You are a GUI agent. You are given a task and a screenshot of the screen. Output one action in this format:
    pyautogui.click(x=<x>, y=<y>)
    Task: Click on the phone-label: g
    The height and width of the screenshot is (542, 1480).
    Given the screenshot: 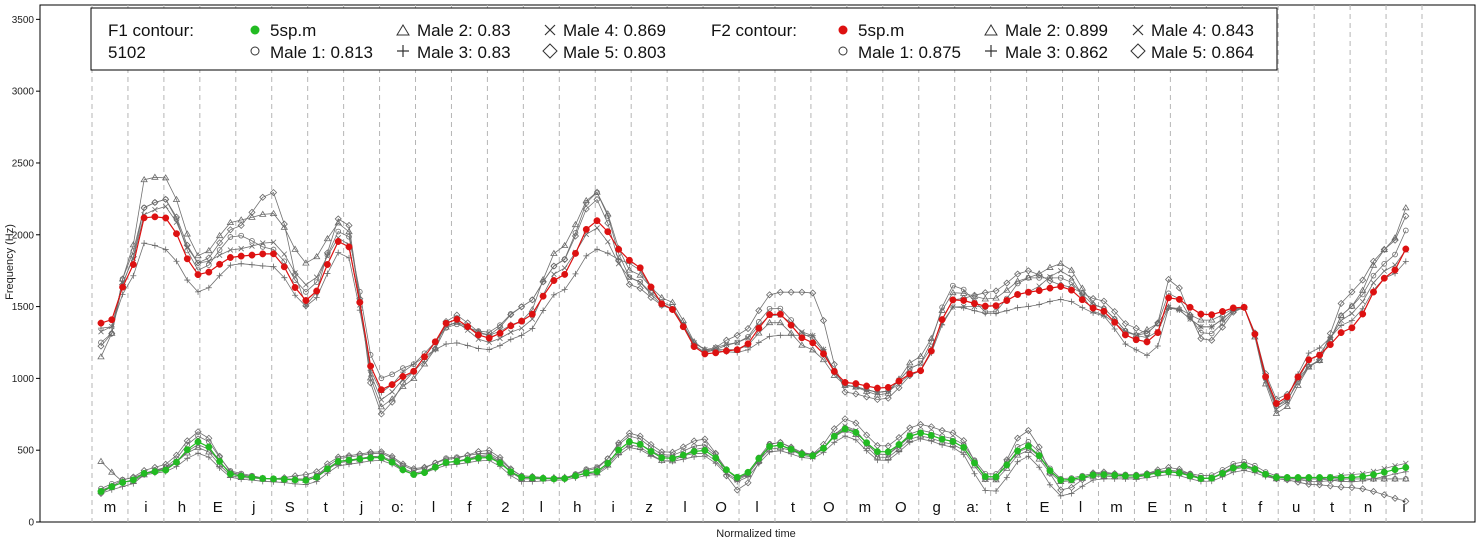 What is the action you would take?
    pyautogui.click(x=937, y=507)
    